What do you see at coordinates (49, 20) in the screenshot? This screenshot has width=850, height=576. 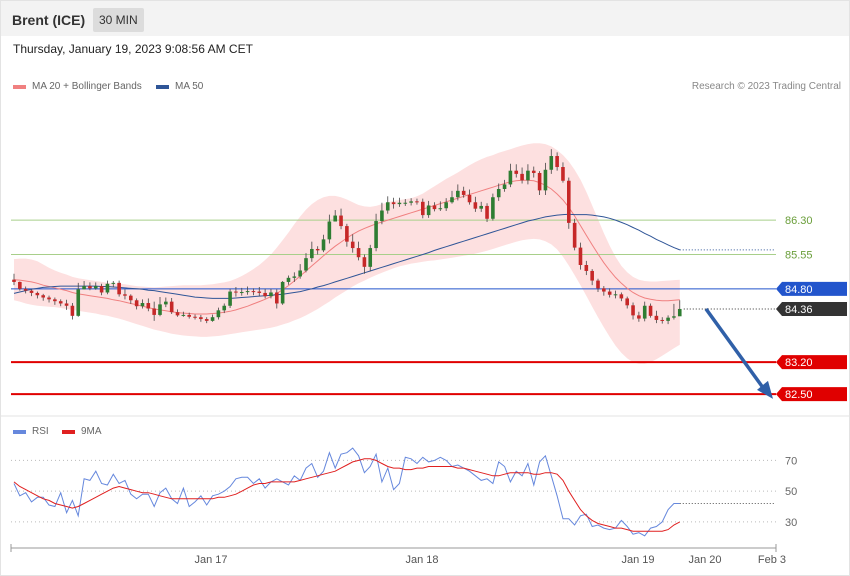 I see `instrument-title: Brent (ICE)` at bounding box center [49, 20].